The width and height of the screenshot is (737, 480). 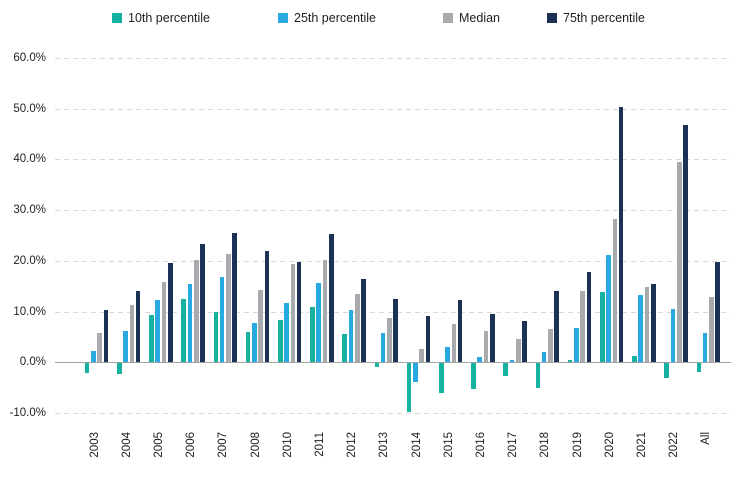 I want to click on y-axis-tick-label: 50.0%, so click(x=29, y=108).